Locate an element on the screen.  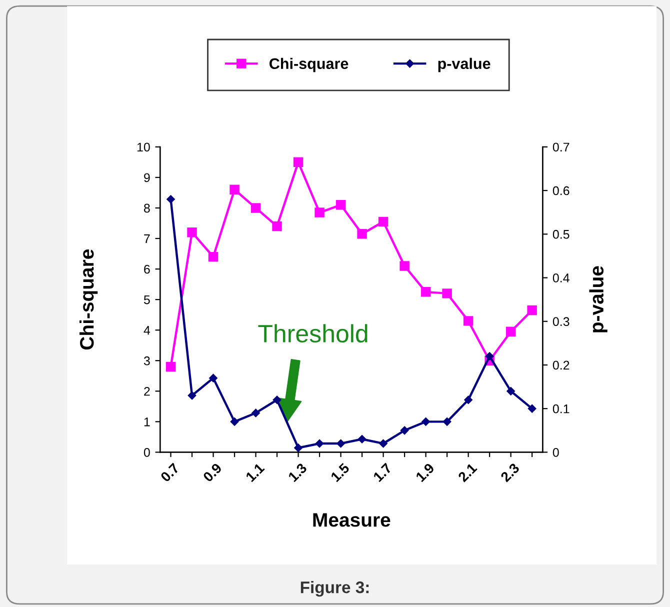
x-tick-label: 2.1 is located at coordinates (468, 472).